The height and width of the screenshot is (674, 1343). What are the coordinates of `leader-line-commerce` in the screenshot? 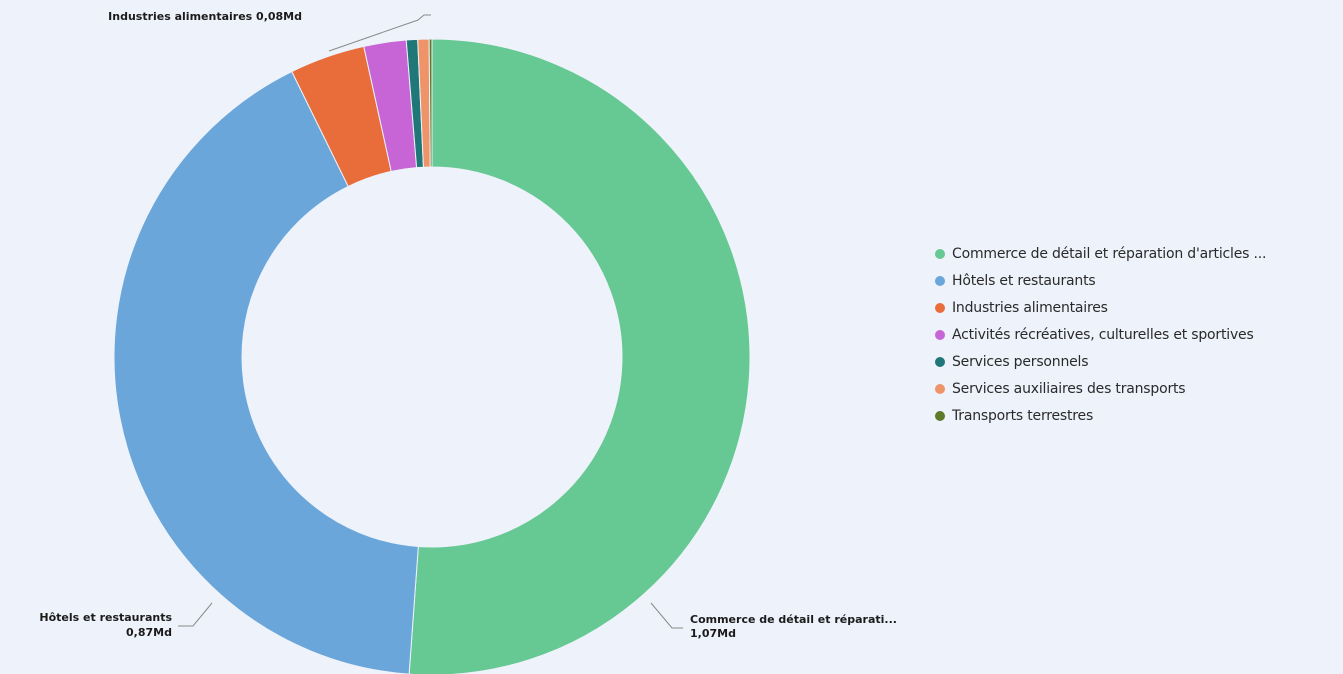 It's located at (666, 615).